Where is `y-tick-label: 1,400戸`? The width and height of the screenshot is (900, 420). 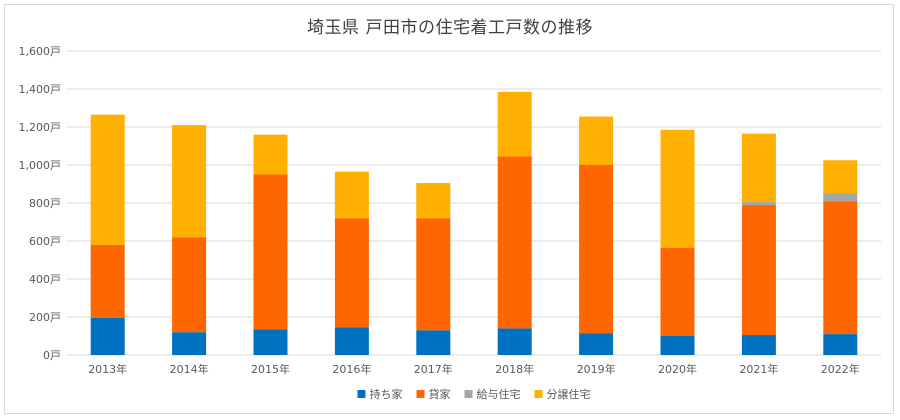 y-tick-label: 1,400戸 is located at coordinates (40, 89).